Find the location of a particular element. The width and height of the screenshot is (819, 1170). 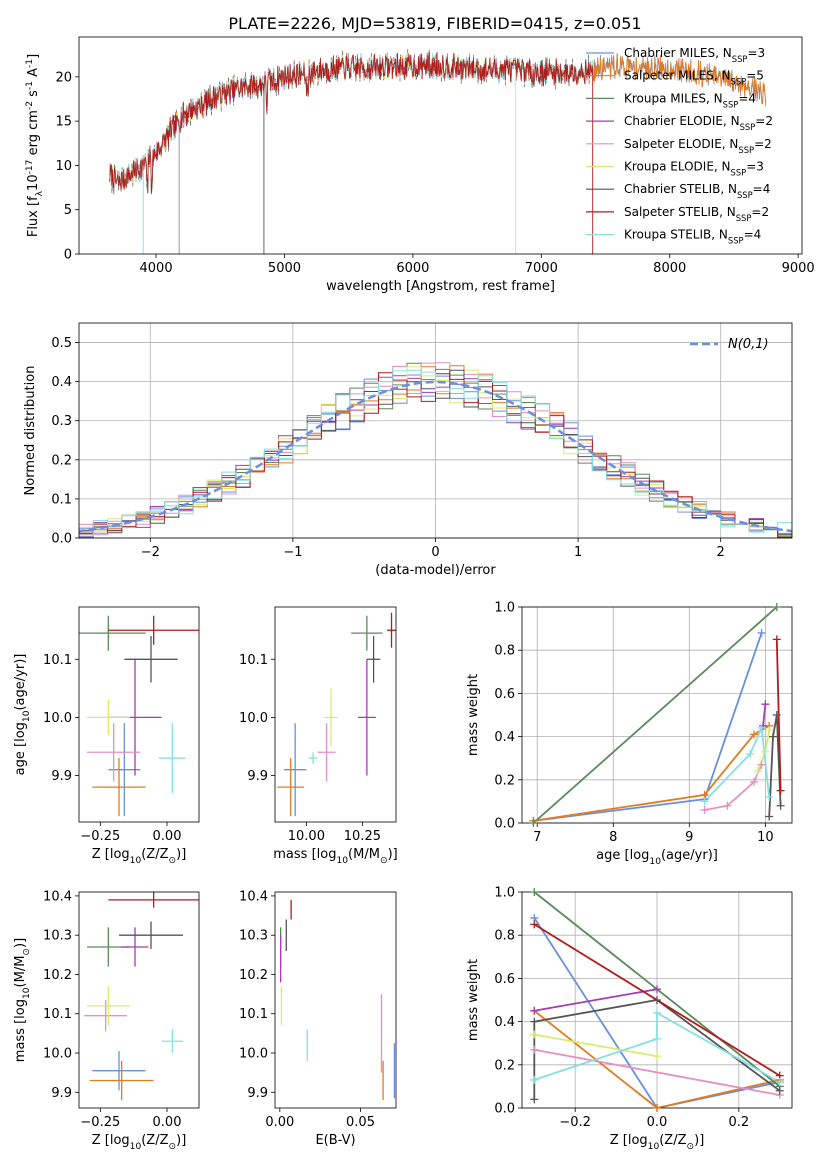

chart-mass-vs-ebv: 0.00 0.05 9.9 10.0 10.1 10.2 10.3 10.4 E(B-V) is located at coordinates (318, 1018).